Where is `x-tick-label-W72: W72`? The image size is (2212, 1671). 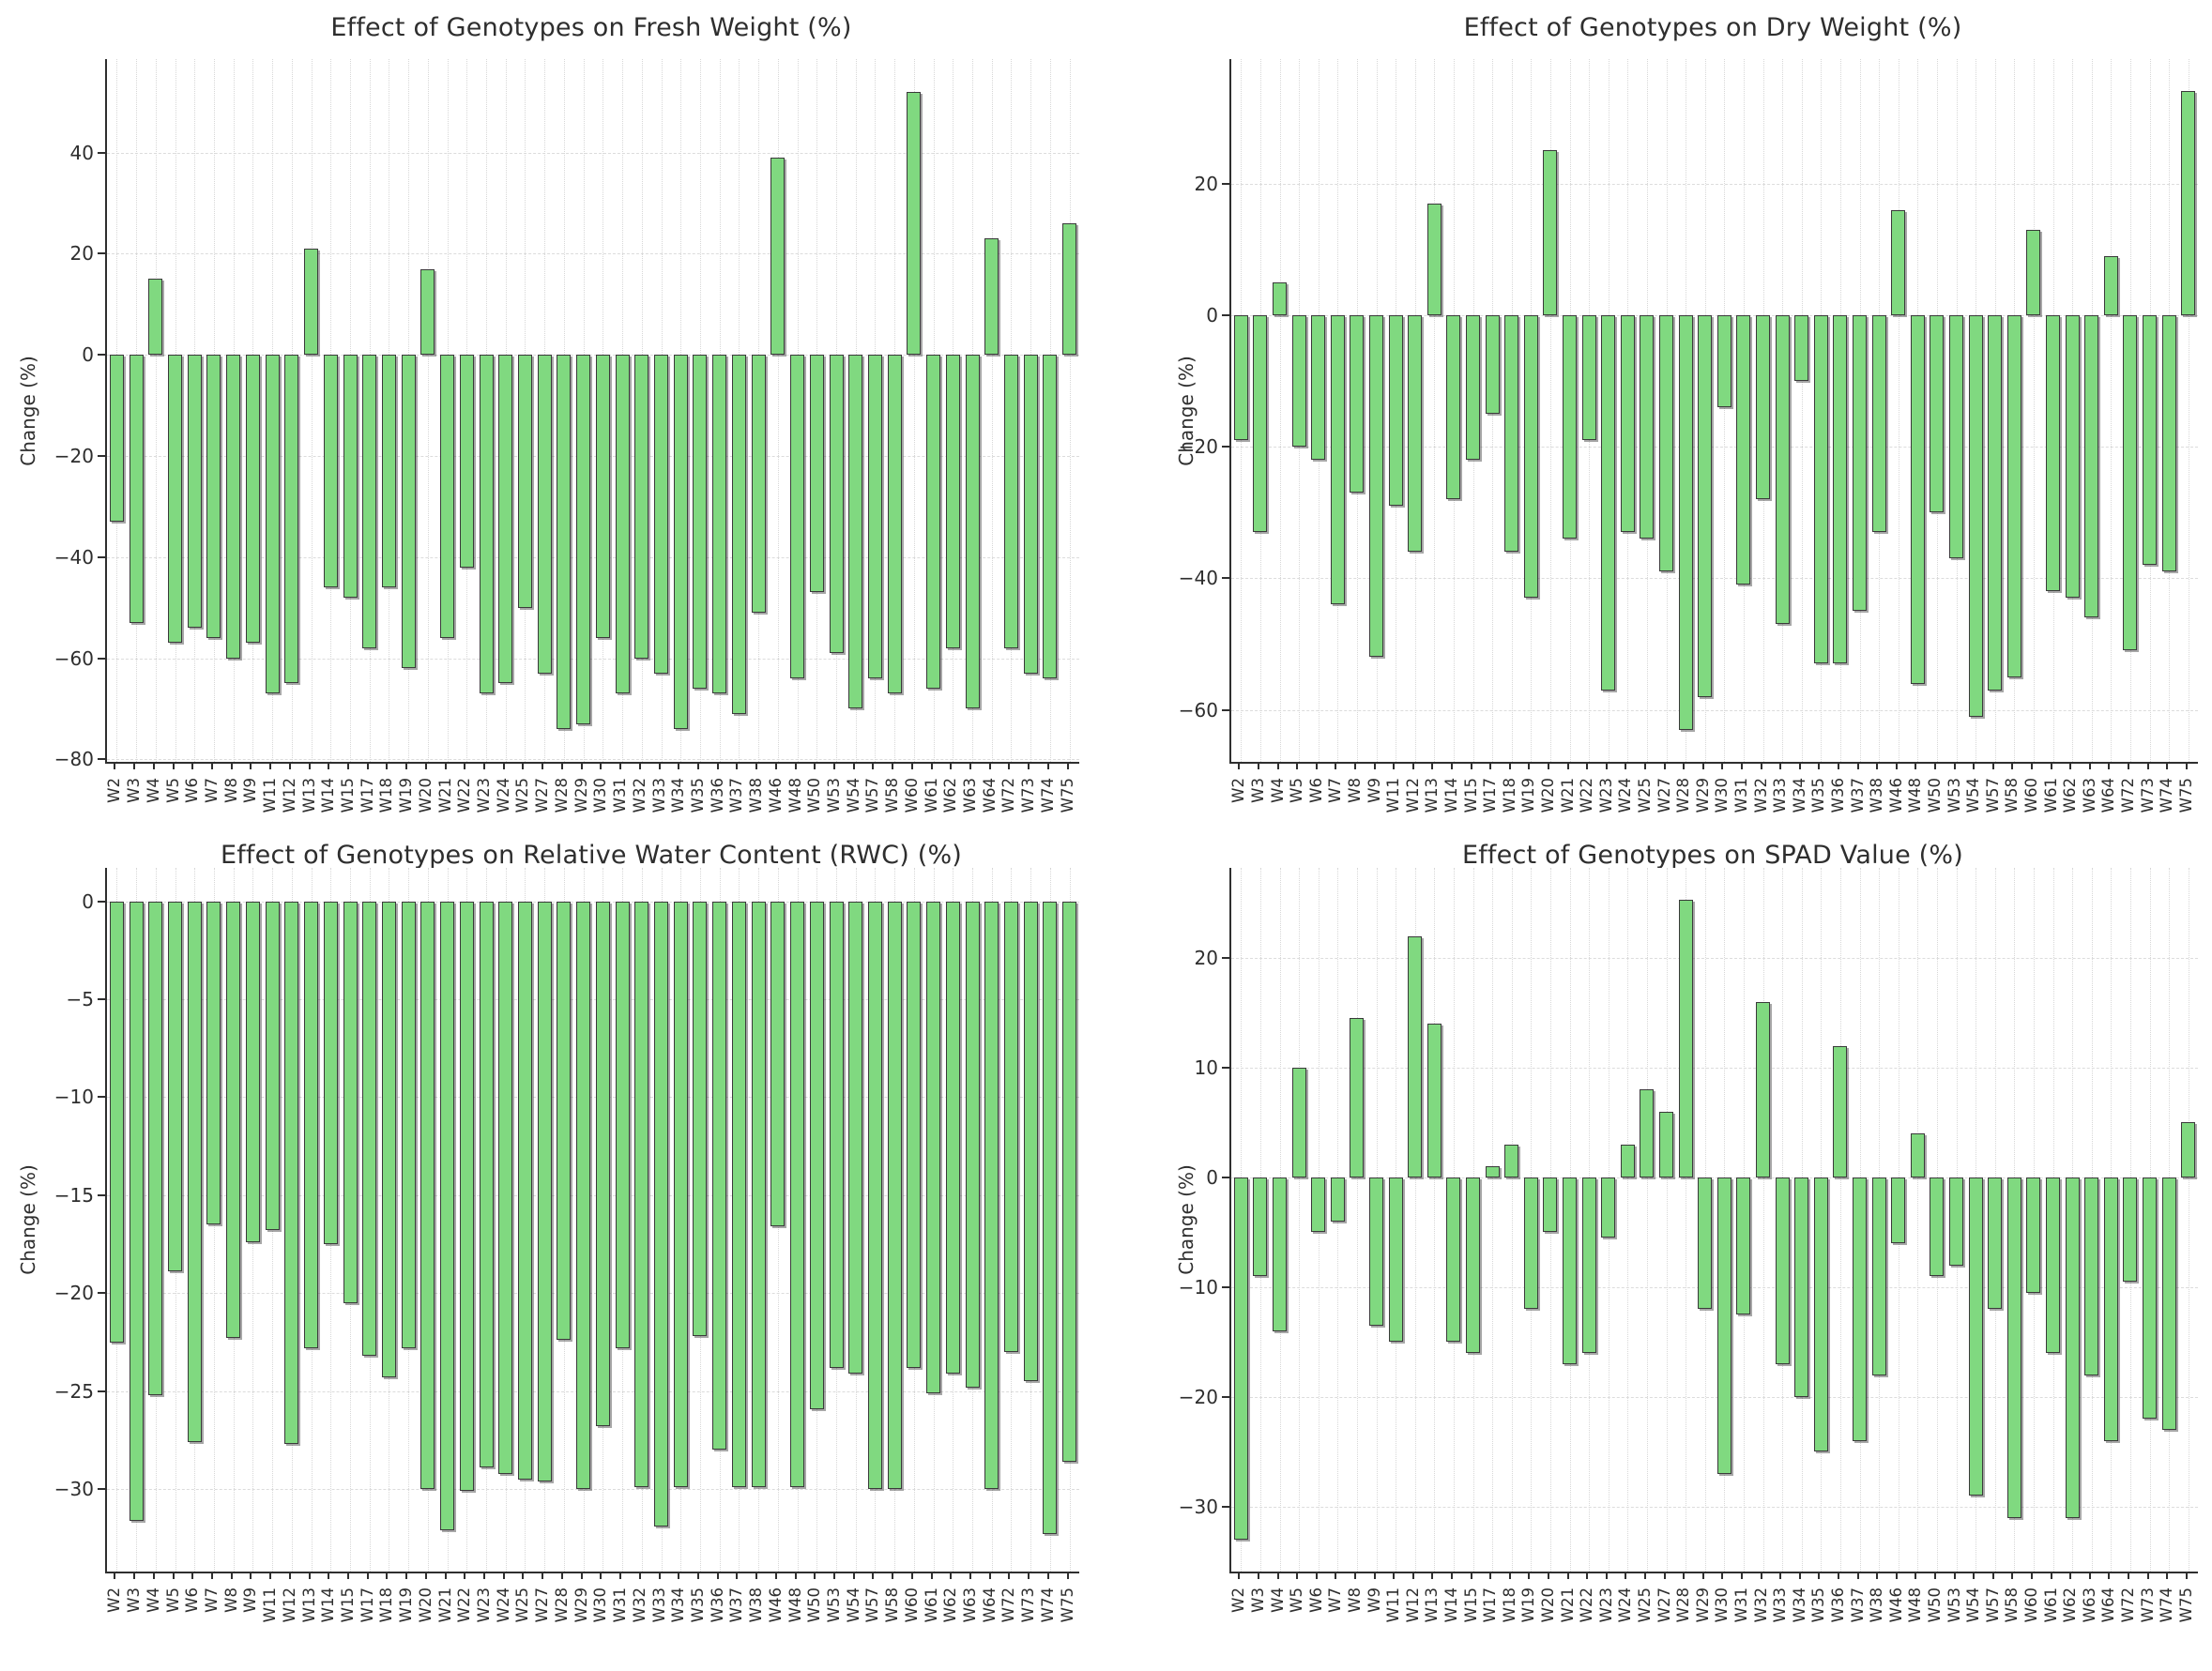 x-tick-label-W72: W72 is located at coordinates (2127, 1605).